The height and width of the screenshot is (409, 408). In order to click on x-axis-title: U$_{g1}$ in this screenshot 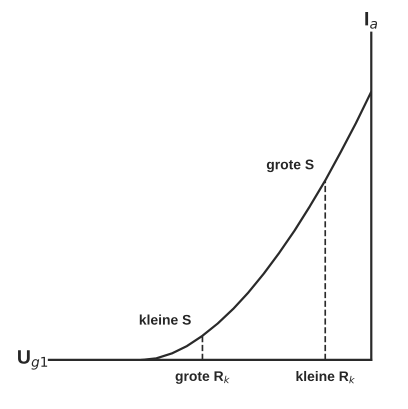, I will do `click(33, 360)`.